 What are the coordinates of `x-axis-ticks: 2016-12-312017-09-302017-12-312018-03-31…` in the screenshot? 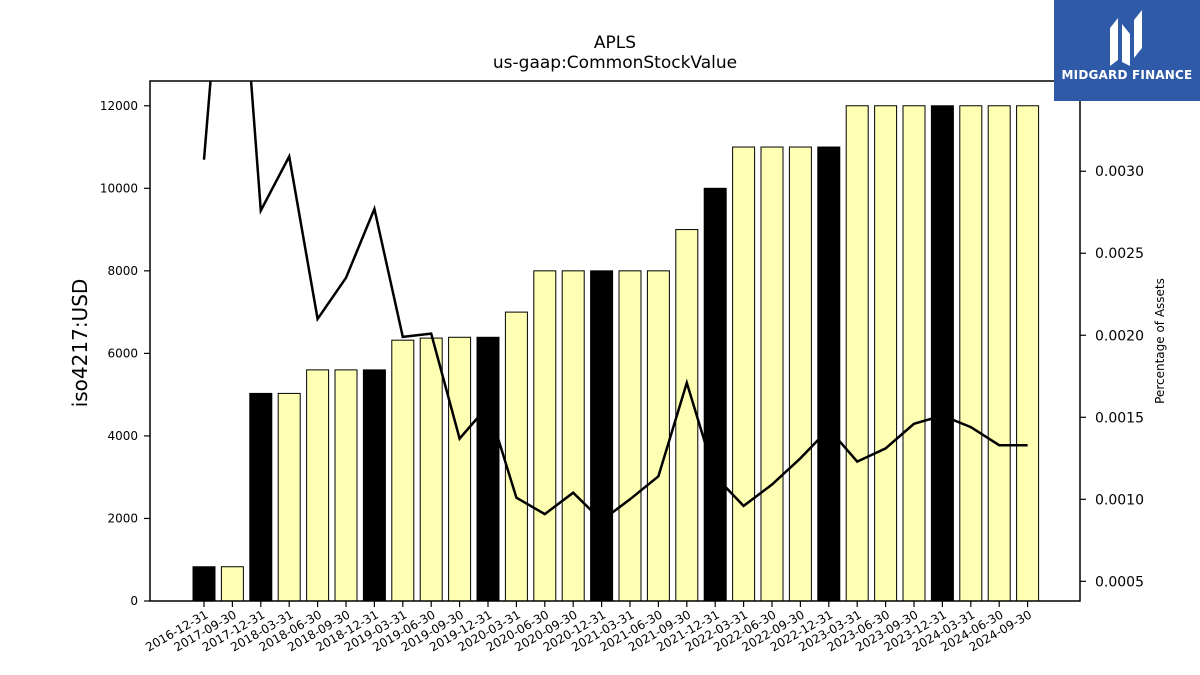 It's located at (588, 627).